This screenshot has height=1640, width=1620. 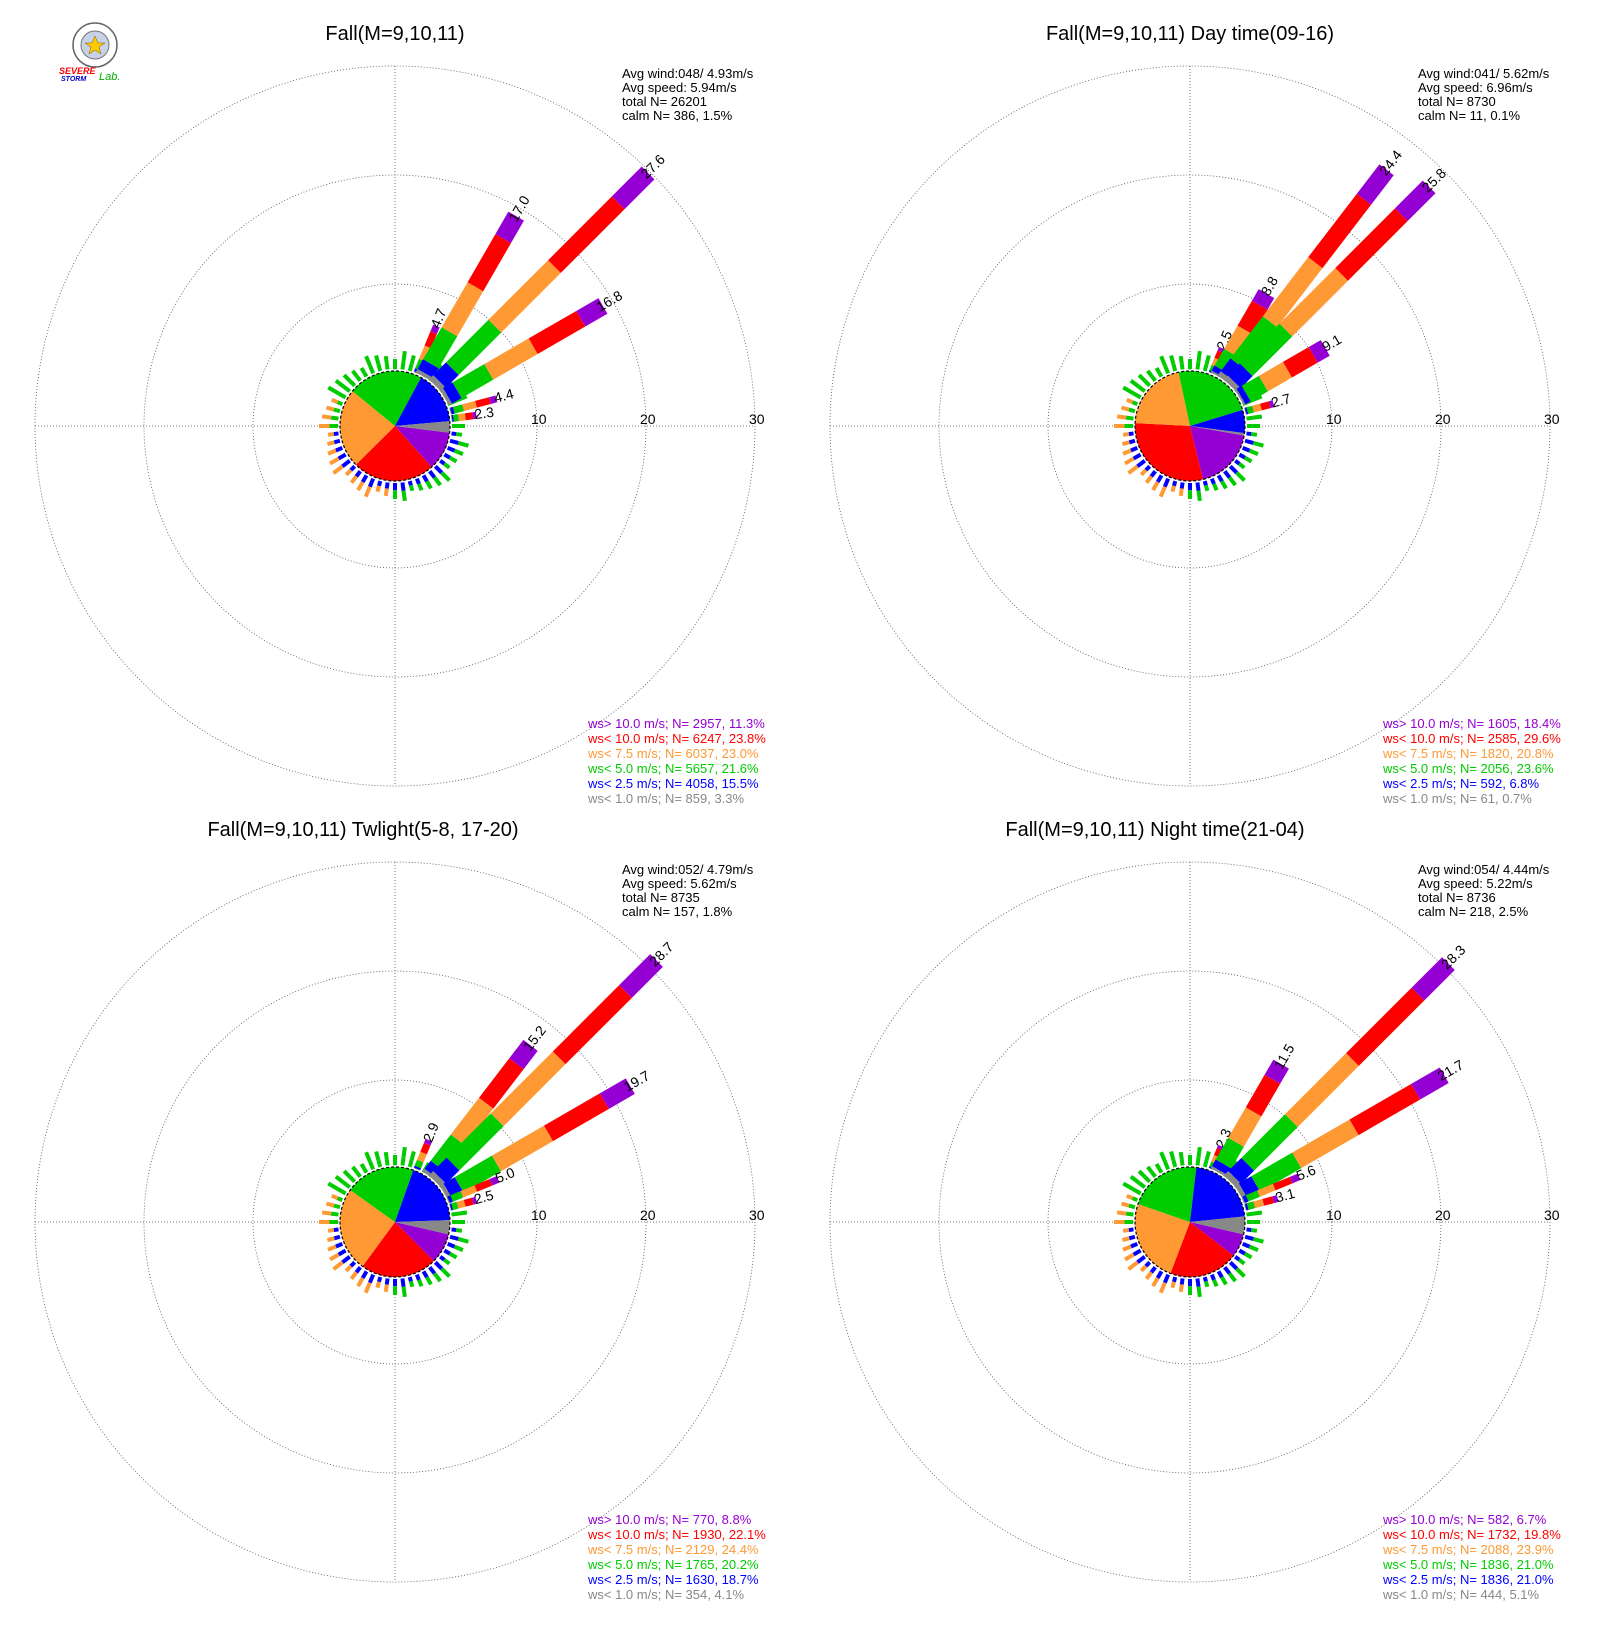 What do you see at coordinates (394, 34) in the screenshot?
I see `panel-title: Fall(M=9,10,11)` at bounding box center [394, 34].